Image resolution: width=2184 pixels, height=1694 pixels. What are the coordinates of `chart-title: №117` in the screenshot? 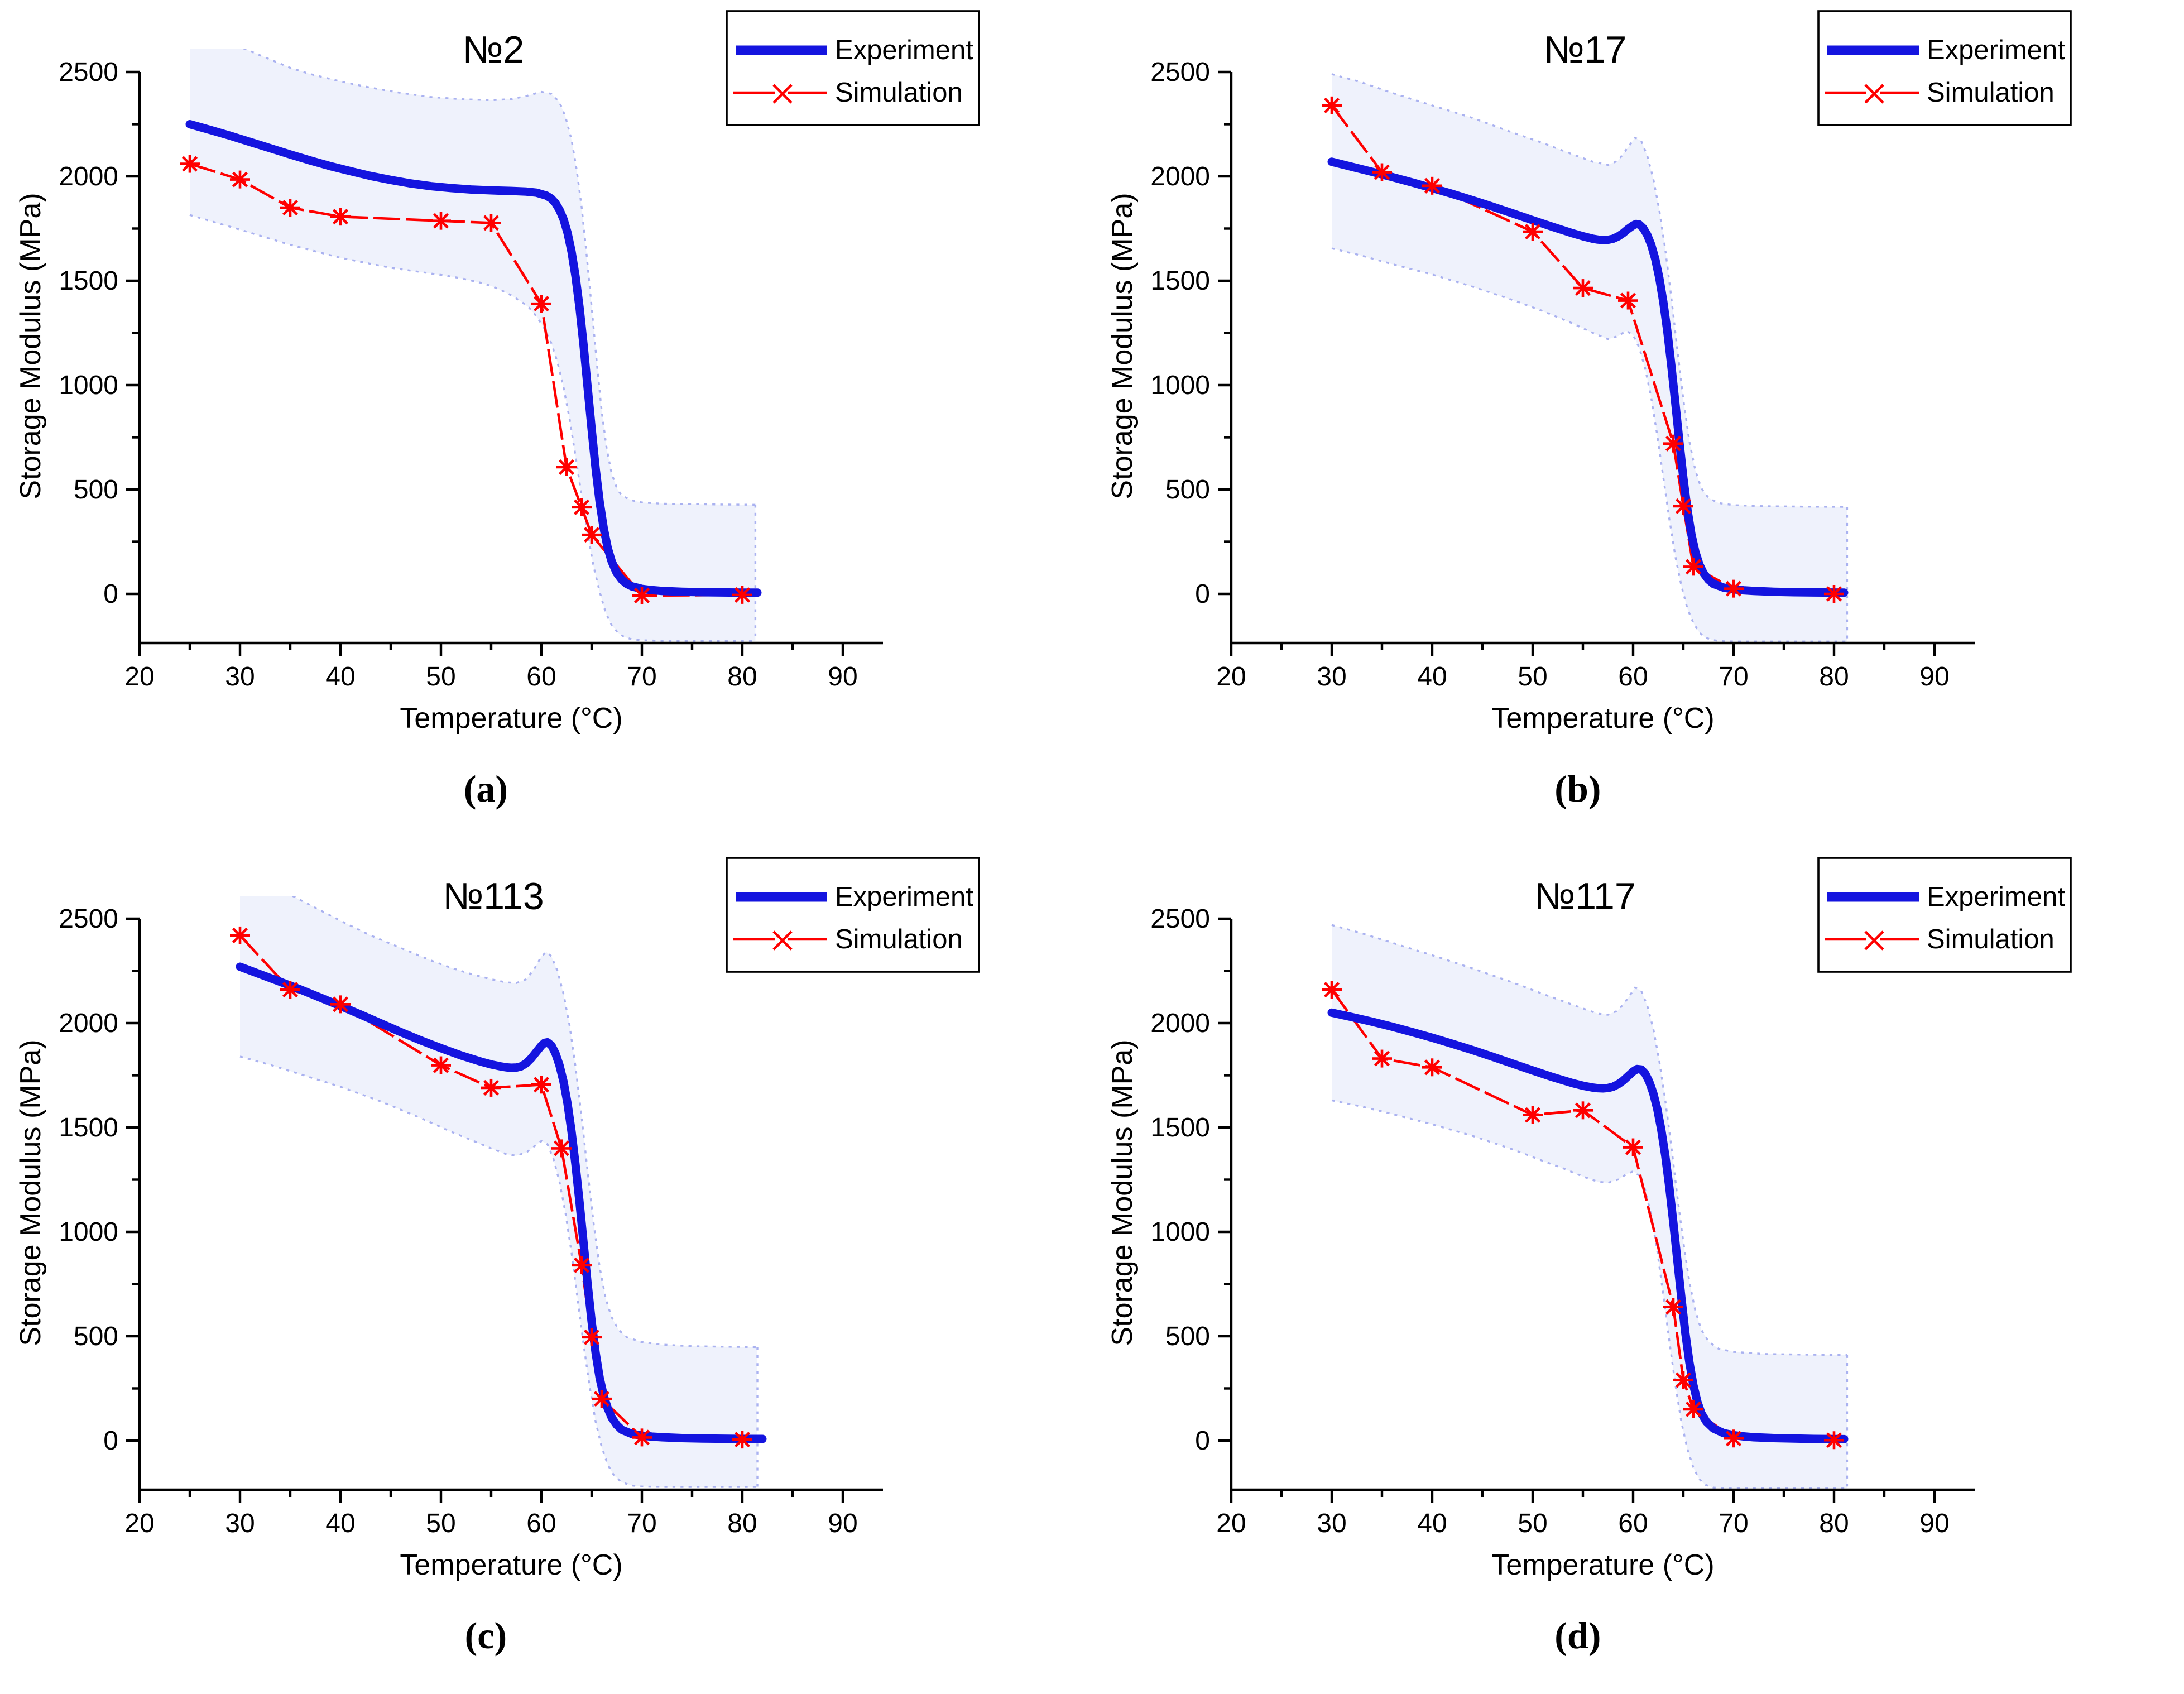 It's located at (1584, 896).